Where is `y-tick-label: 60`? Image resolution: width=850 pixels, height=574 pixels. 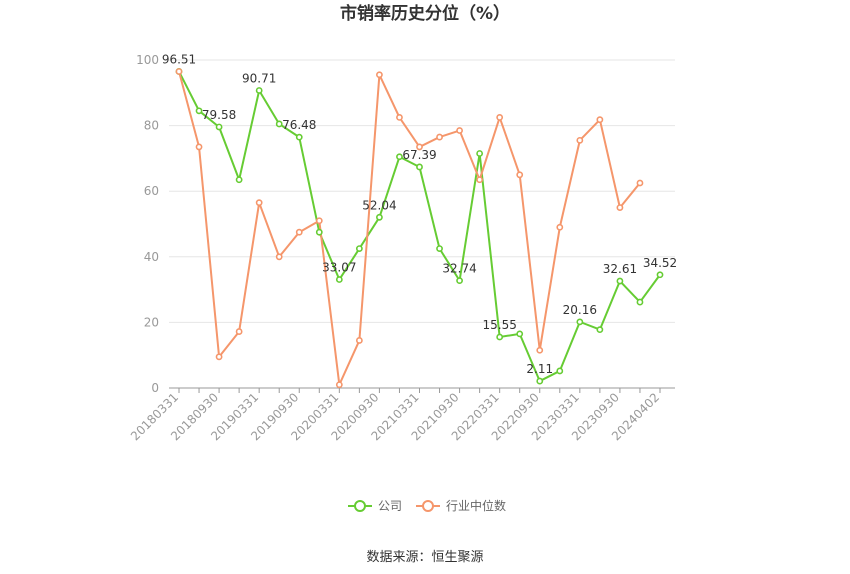 y-tick-label: 60 is located at coordinates (151, 191).